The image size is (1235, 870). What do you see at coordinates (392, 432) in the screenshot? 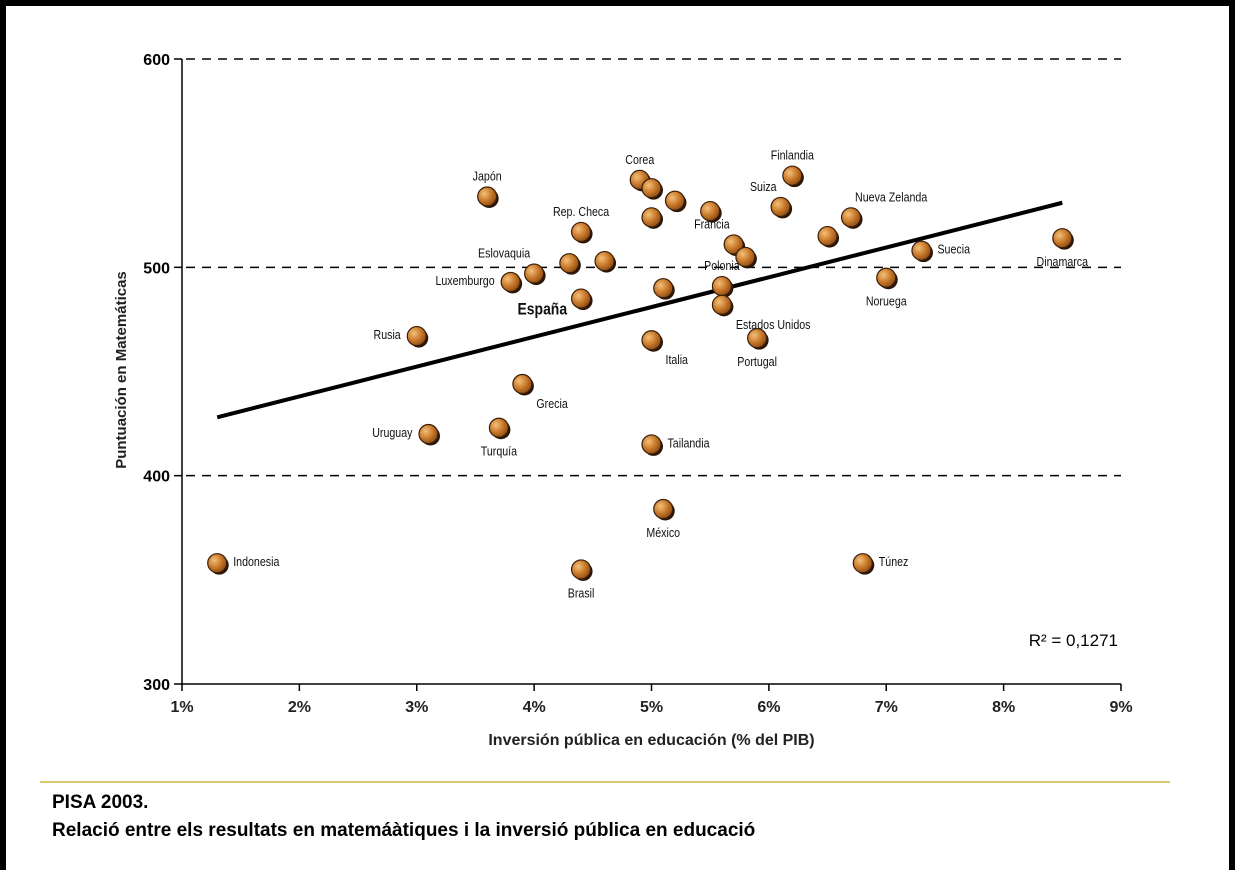
I see `point-label: Uruguay` at bounding box center [392, 432].